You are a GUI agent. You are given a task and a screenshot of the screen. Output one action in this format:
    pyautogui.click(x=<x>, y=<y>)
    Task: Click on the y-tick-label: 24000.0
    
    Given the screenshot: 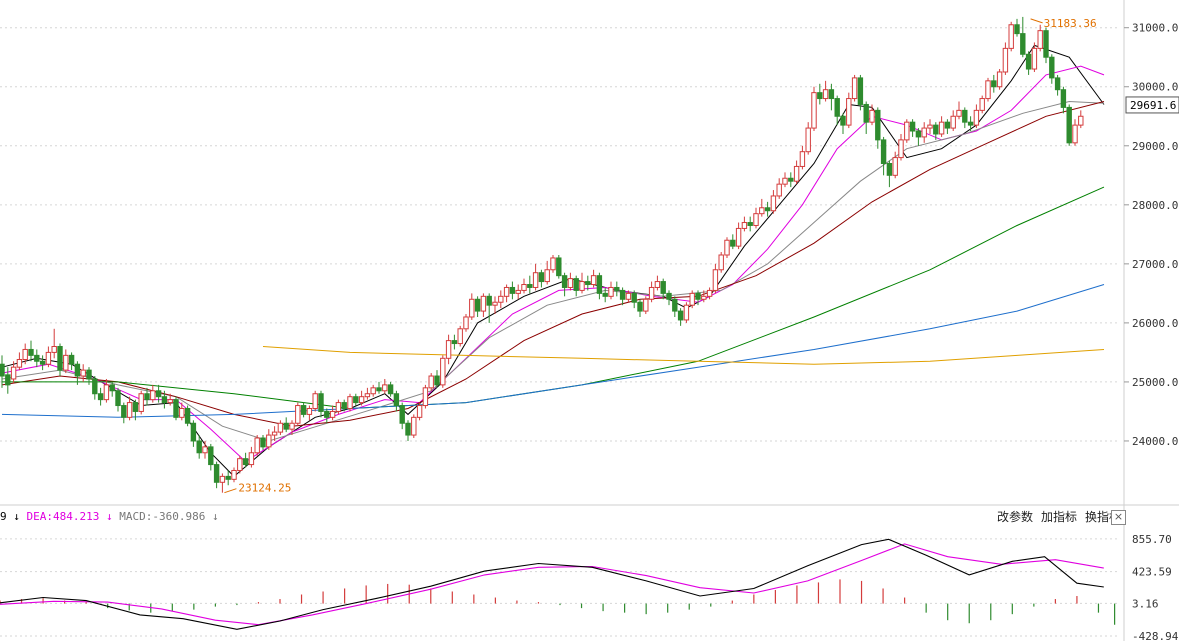 What is the action you would take?
    pyautogui.click(x=1155, y=441)
    